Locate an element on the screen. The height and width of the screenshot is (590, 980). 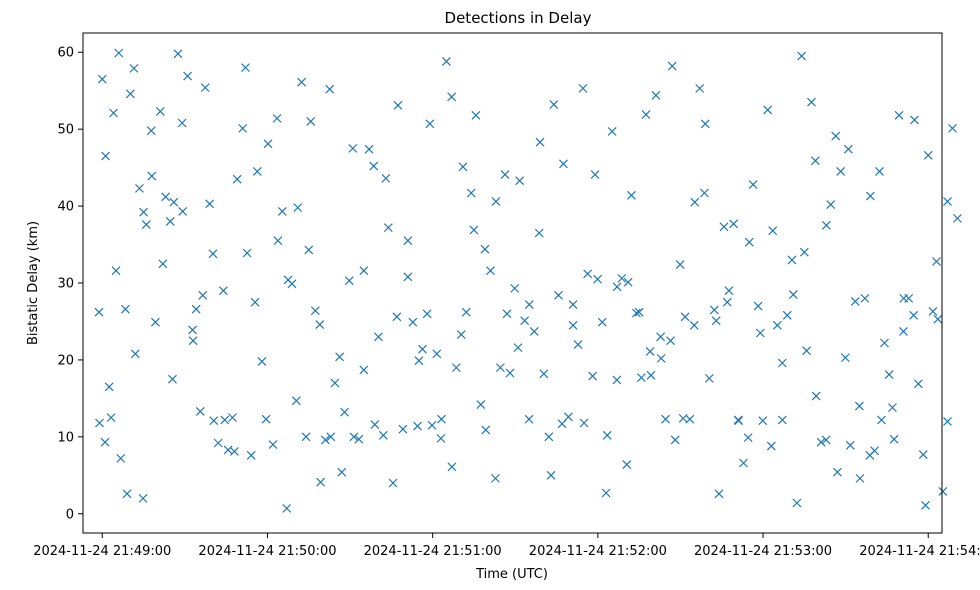
y-tick-label: 60 is located at coordinates (65, 53).